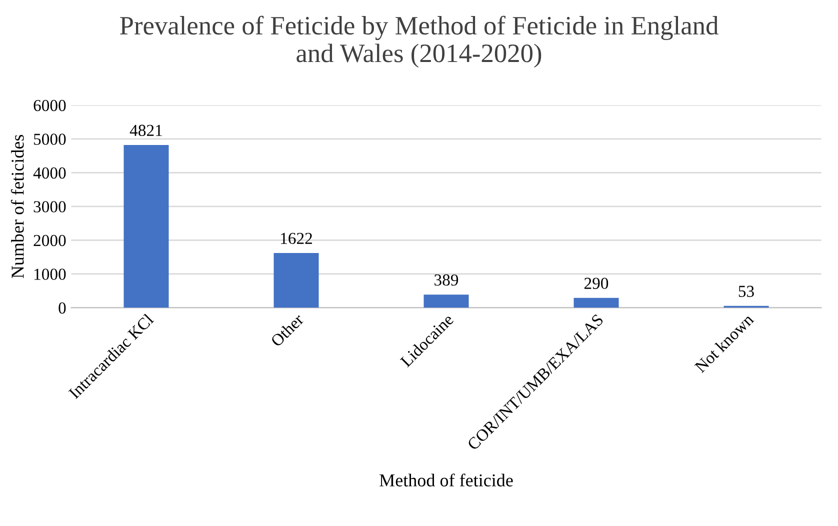 This screenshot has height=526, width=838. Describe the element at coordinates (146, 130) in the screenshot. I see `data-label: 4821` at that location.